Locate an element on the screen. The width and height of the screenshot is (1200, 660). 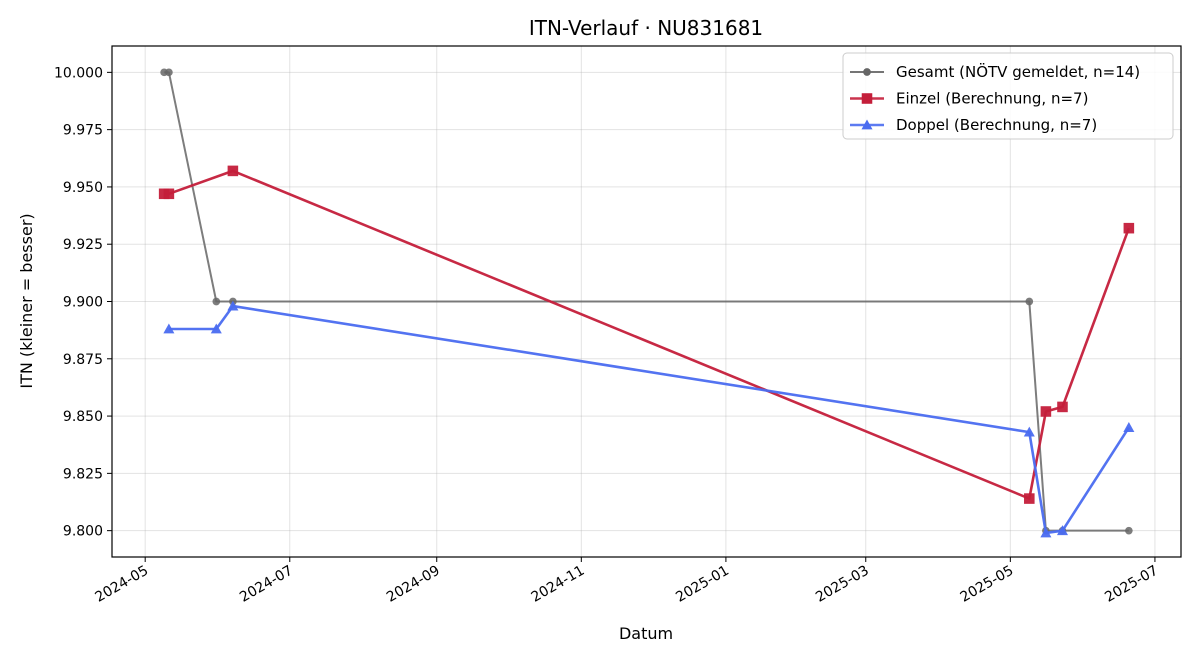
legend-box is located at coordinates (1008, 96).